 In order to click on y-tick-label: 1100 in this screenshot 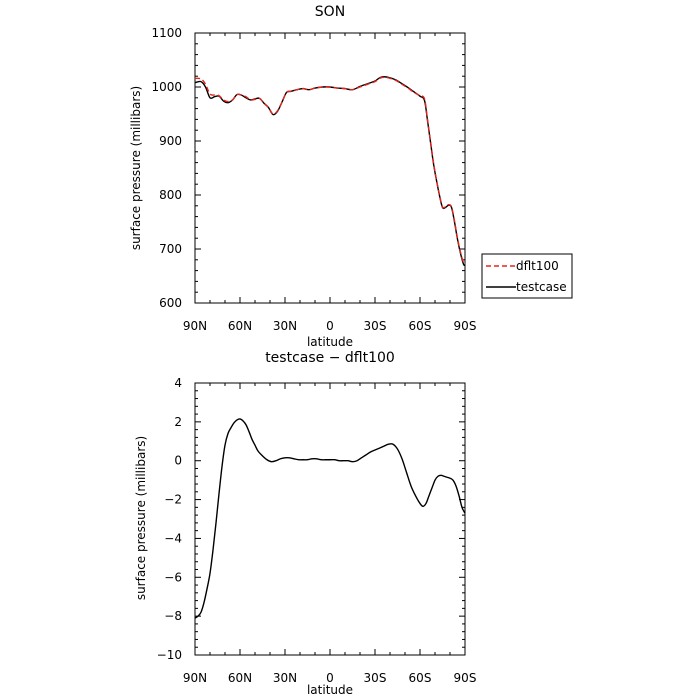, I will do `click(166, 33)`.